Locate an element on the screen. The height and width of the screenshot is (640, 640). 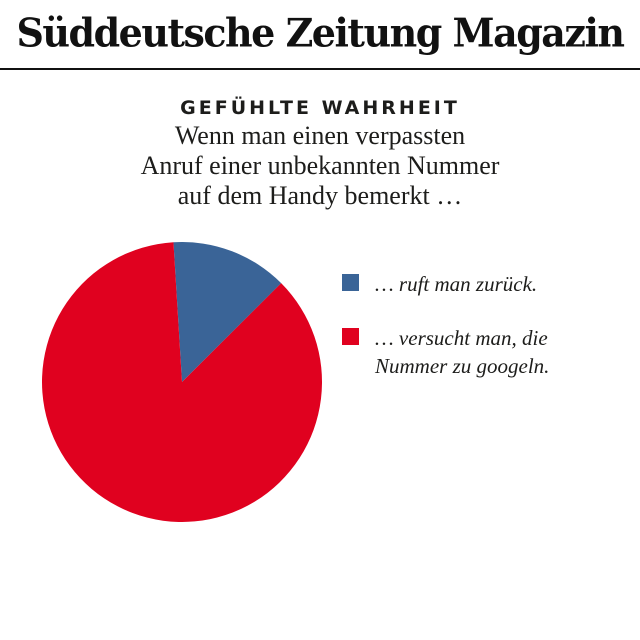
chart-subtitle-line-2: Anruf einer unbekannten Nummer is located at coordinates (320, 165).